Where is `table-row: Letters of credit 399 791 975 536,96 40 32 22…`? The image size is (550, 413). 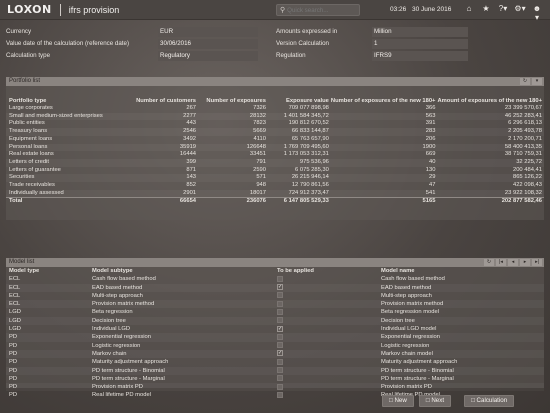 table-row: Letters of credit 399 791 975 536,96 40 32 22… is located at coordinates (275, 162).